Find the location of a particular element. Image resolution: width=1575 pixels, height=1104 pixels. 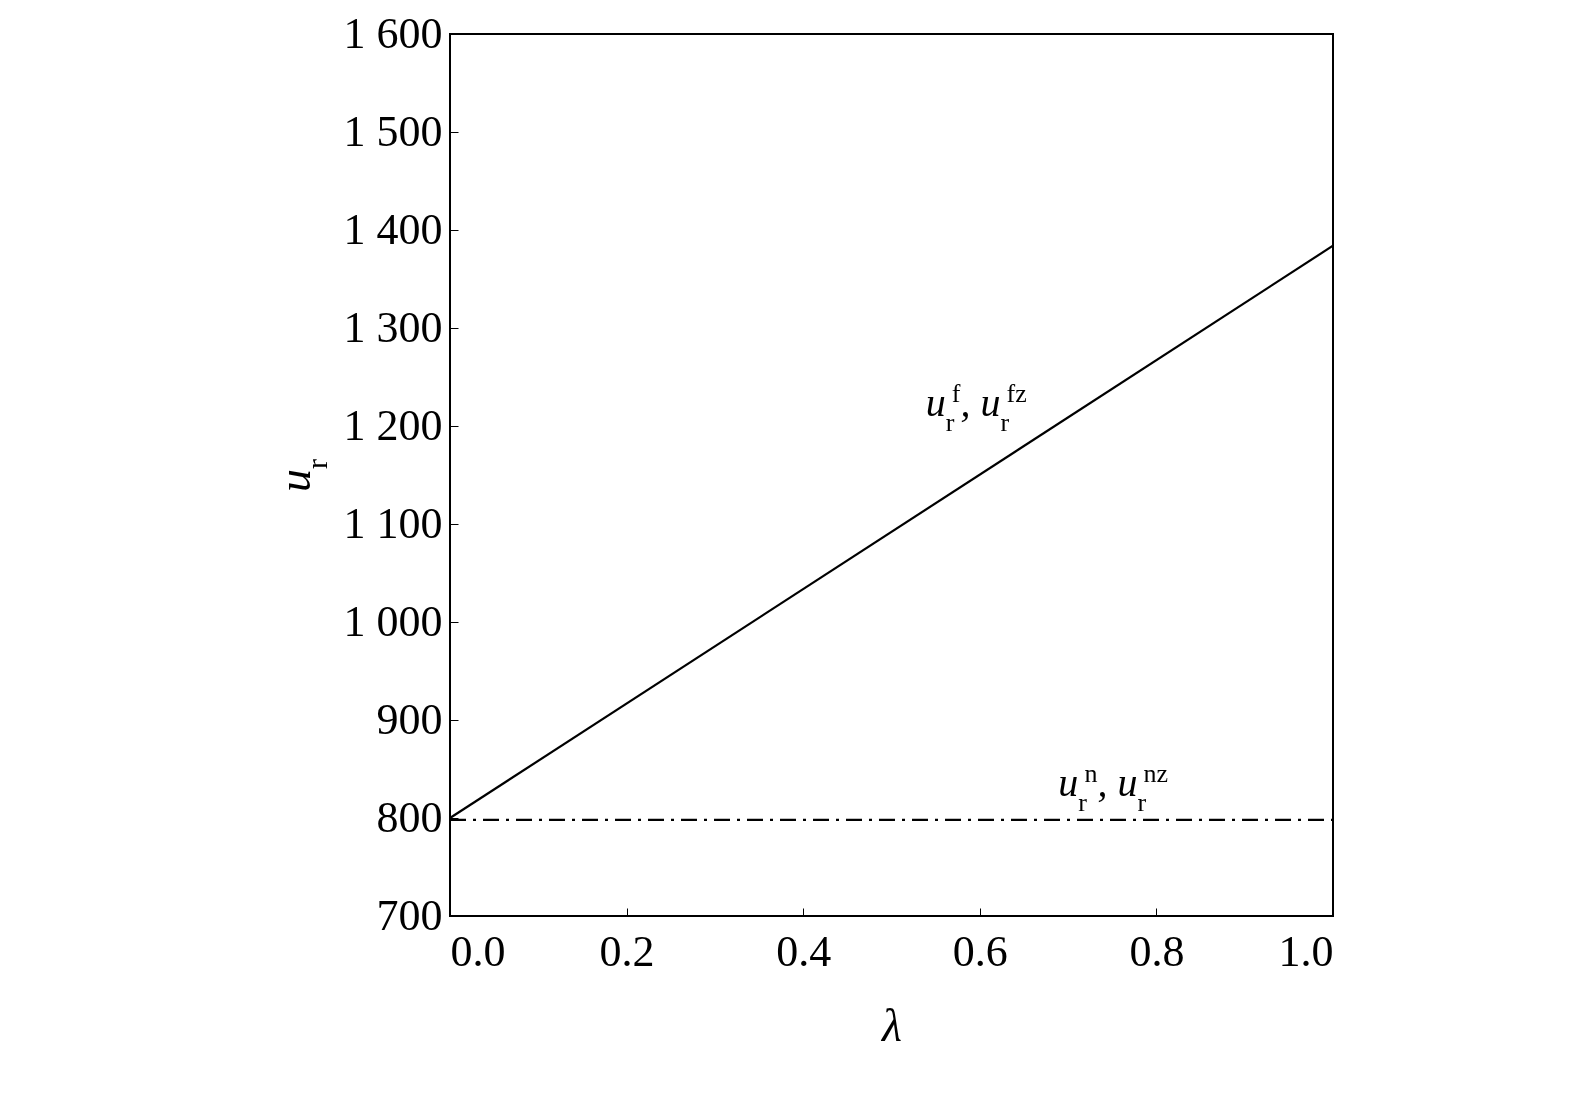

x-tick-label: 1.0 is located at coordinates (1306, 951).